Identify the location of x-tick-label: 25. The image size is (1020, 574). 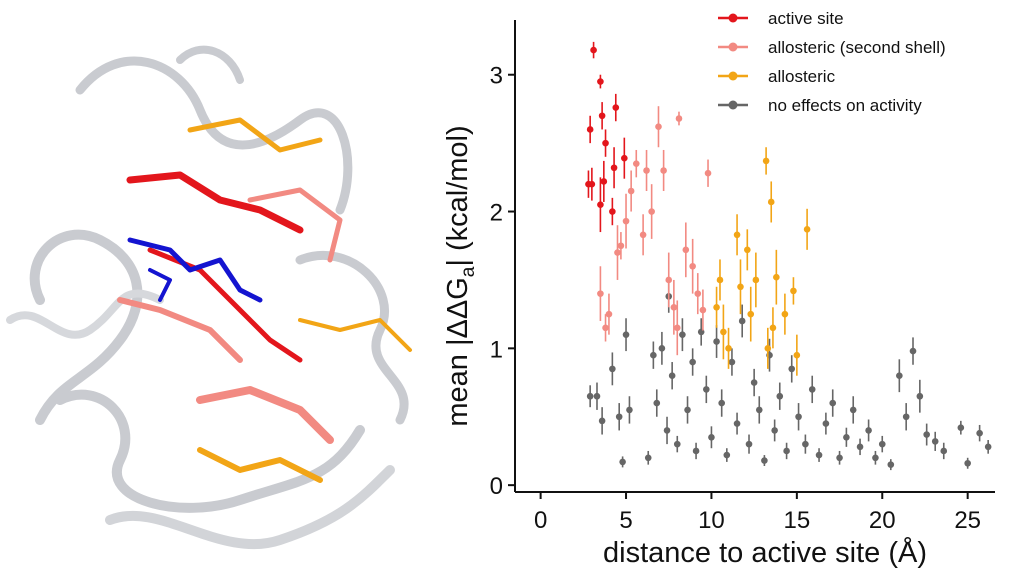
(967, 520).